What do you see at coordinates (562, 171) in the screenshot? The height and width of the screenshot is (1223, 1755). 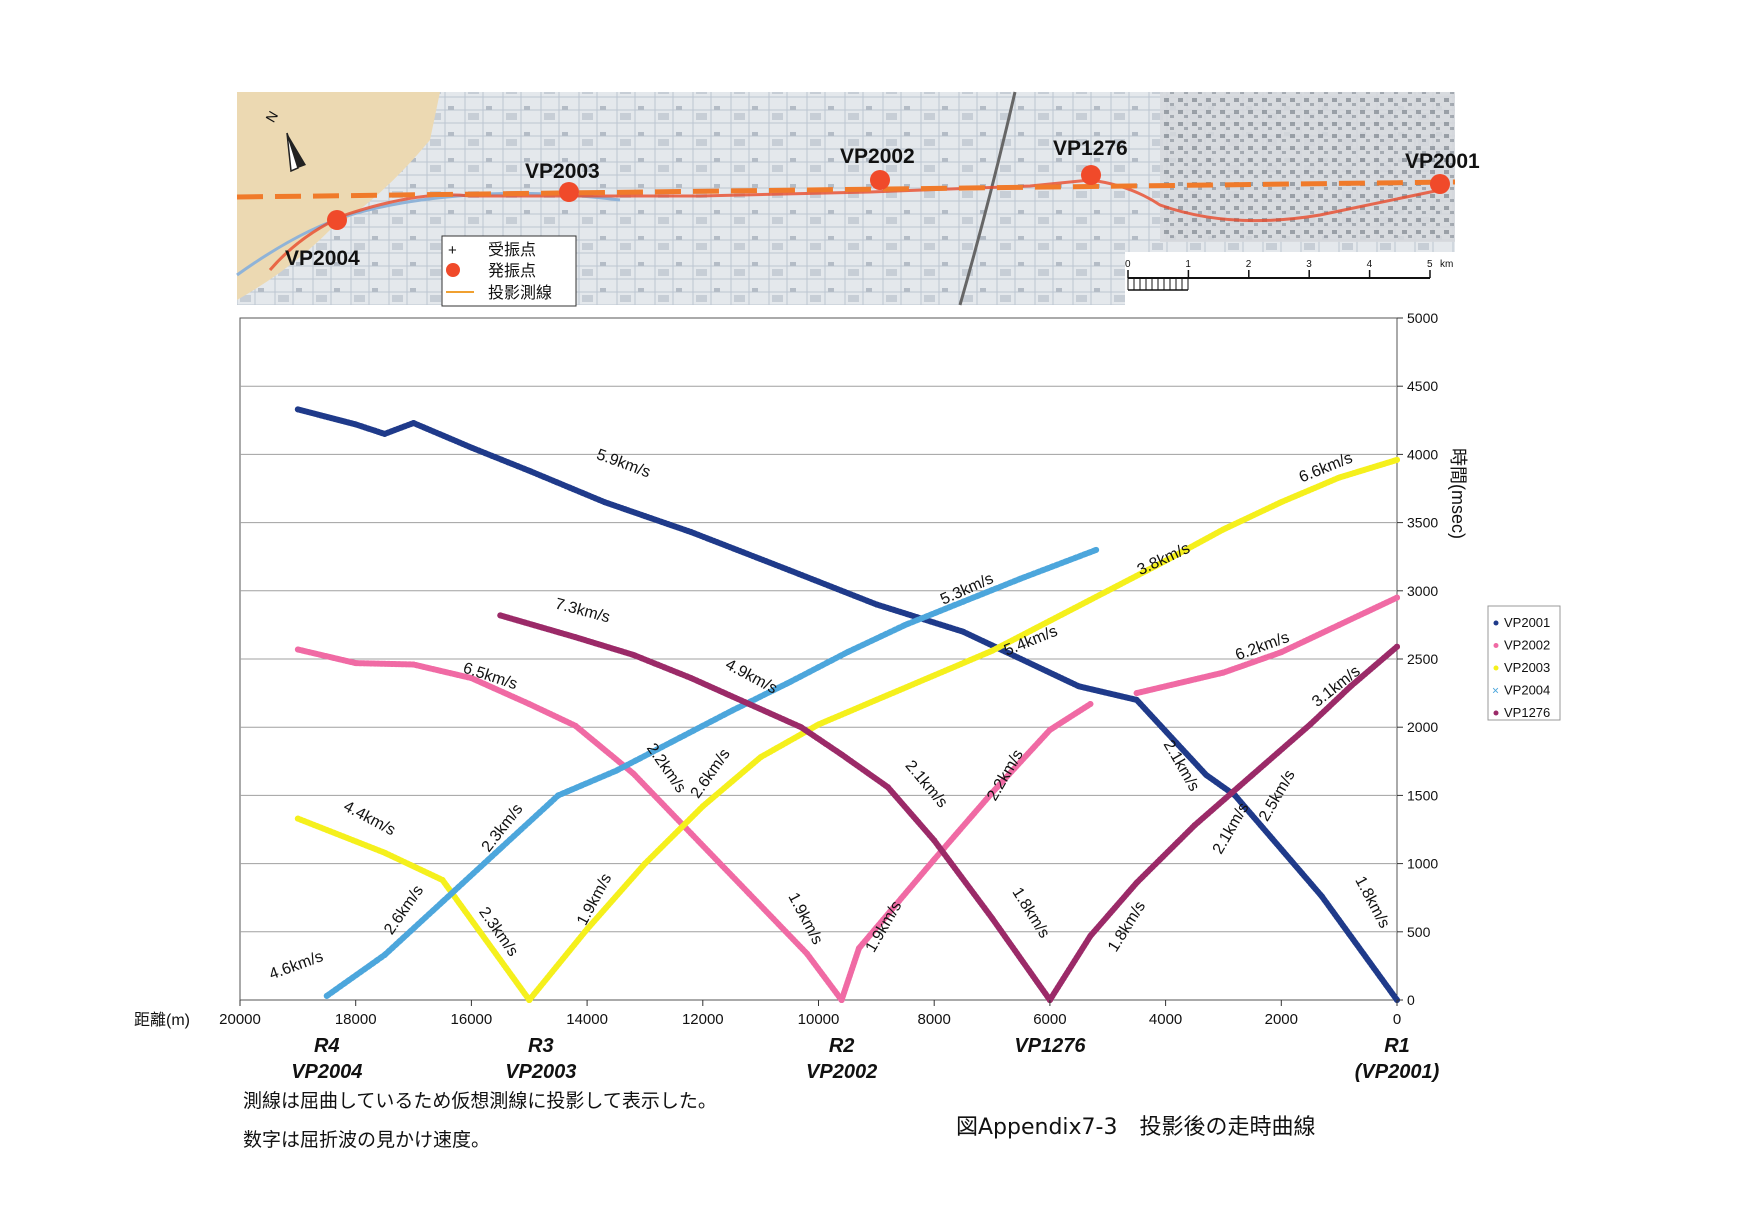 I see `map-label-vp2003: VP2003` at bounding box center [562, 171].